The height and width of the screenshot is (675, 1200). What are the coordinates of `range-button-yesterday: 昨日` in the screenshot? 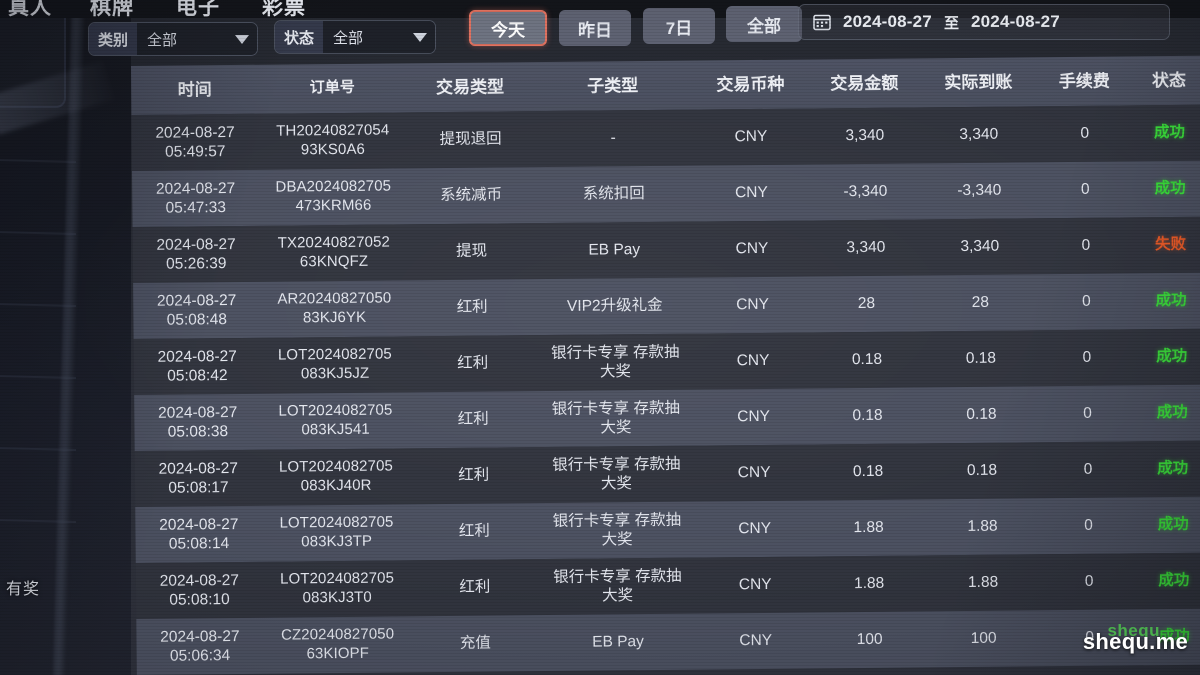 It's located at (595, 28).